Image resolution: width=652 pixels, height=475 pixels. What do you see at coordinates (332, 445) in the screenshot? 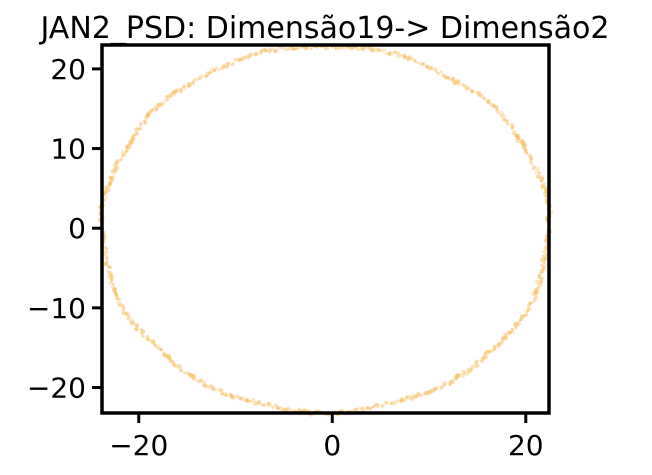
I see `x-tick-label: 0` at bounding box center [332, 445].